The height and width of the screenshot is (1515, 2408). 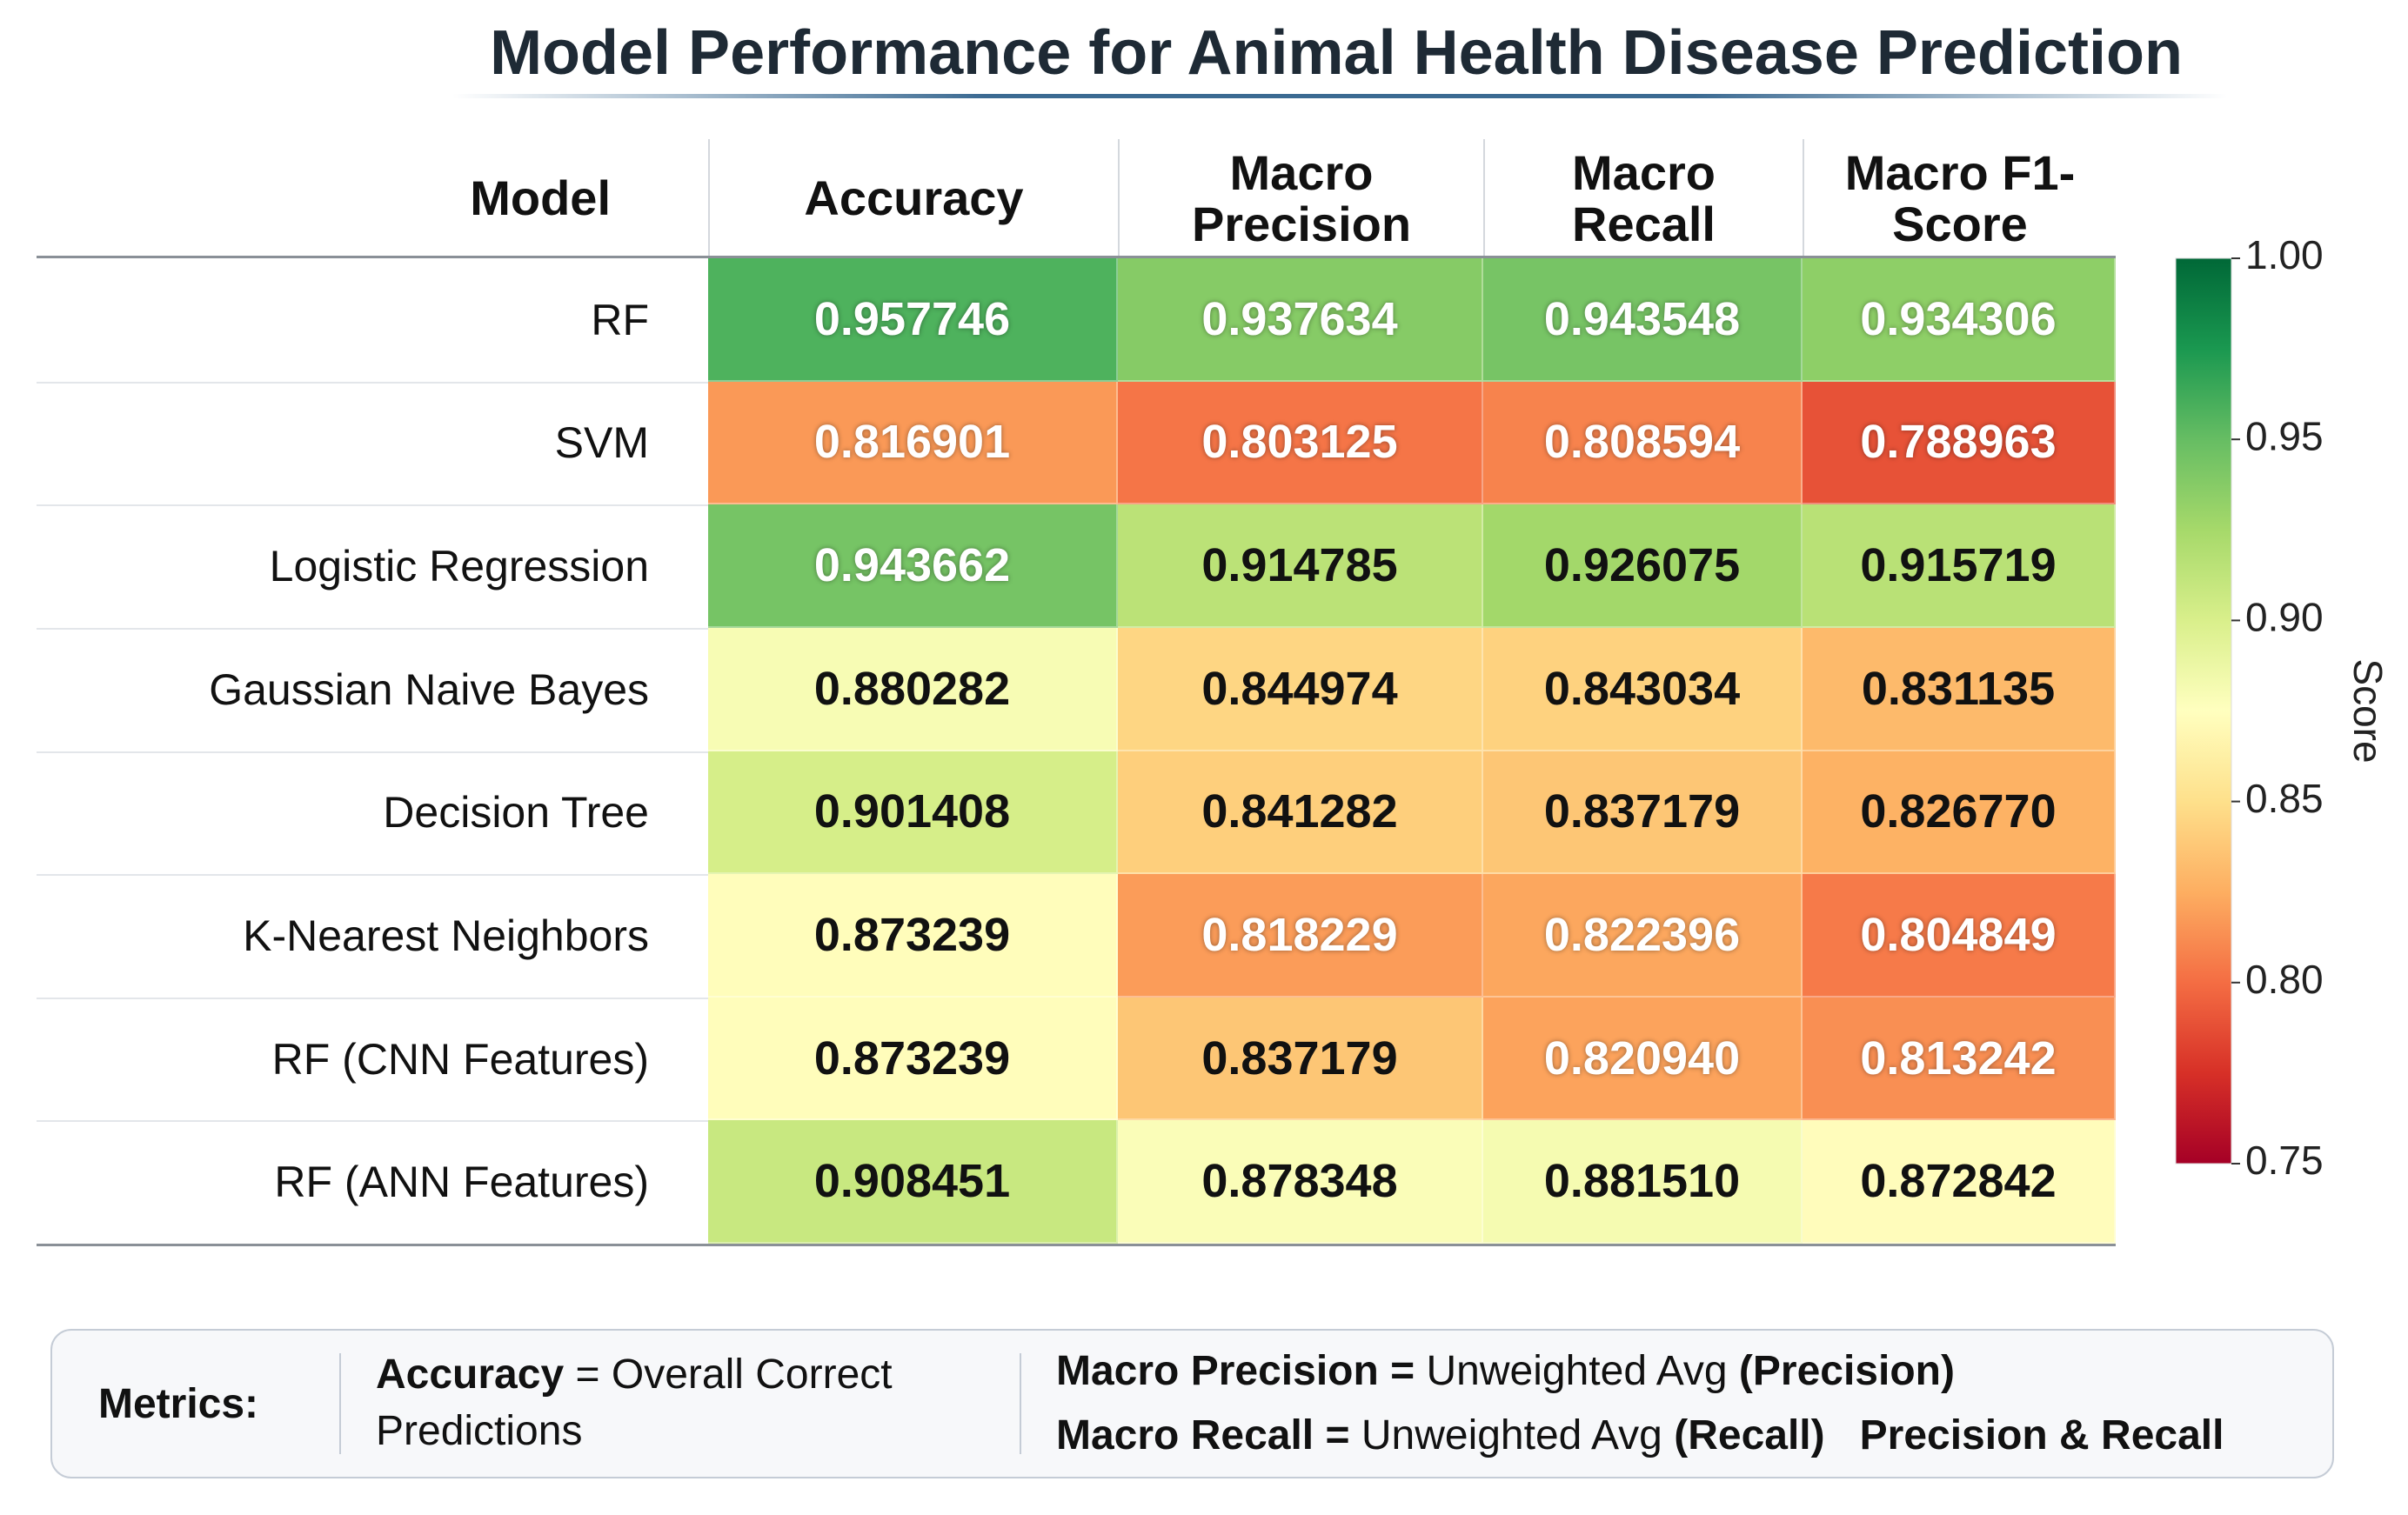 What do you see at coordinates (429, 689) in the screenshot?
I see `row-label: Gaussian Naive Bayes` at bounding box center [429, 689].